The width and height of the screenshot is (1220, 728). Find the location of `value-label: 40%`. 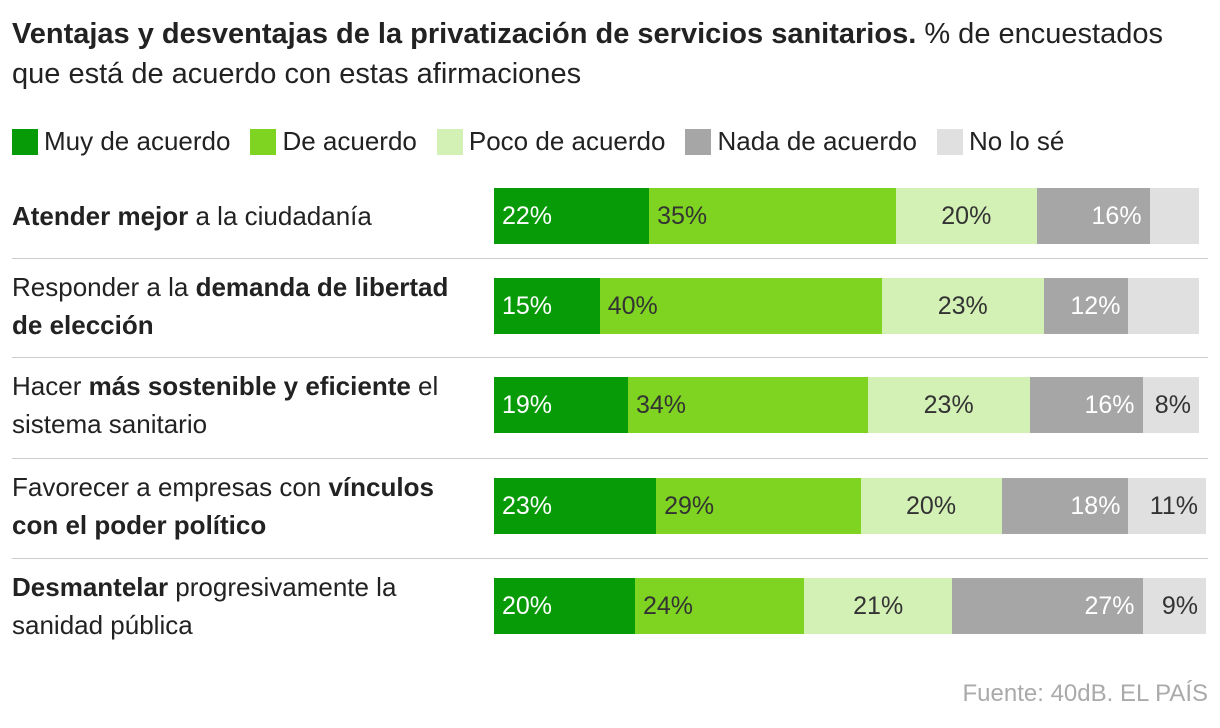

value-label: 40% is located at coordinates (632, 306).